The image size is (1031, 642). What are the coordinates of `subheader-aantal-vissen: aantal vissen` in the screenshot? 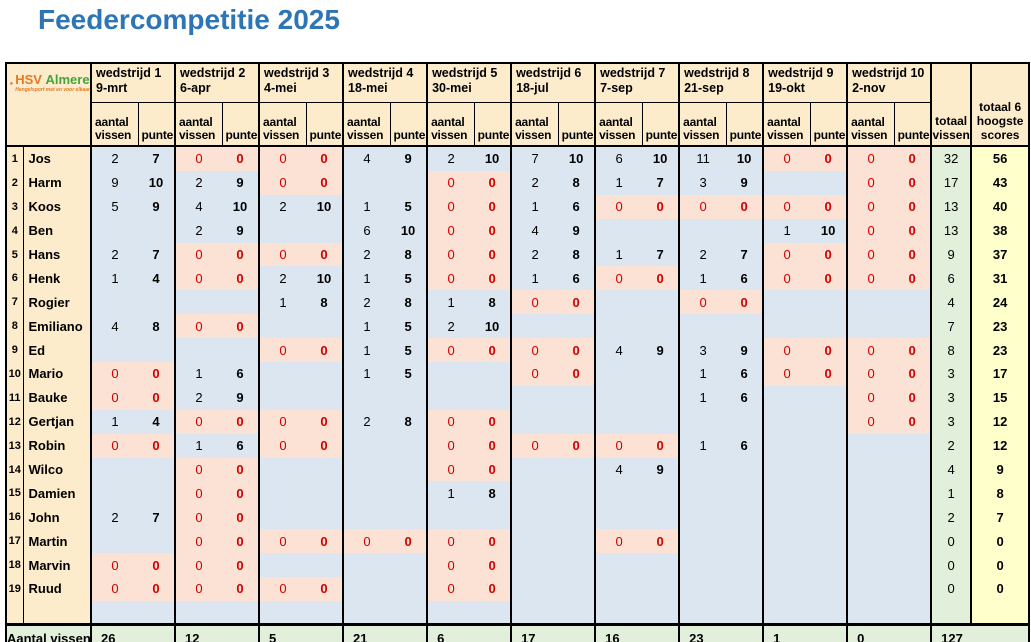 It's located at (114, 124).